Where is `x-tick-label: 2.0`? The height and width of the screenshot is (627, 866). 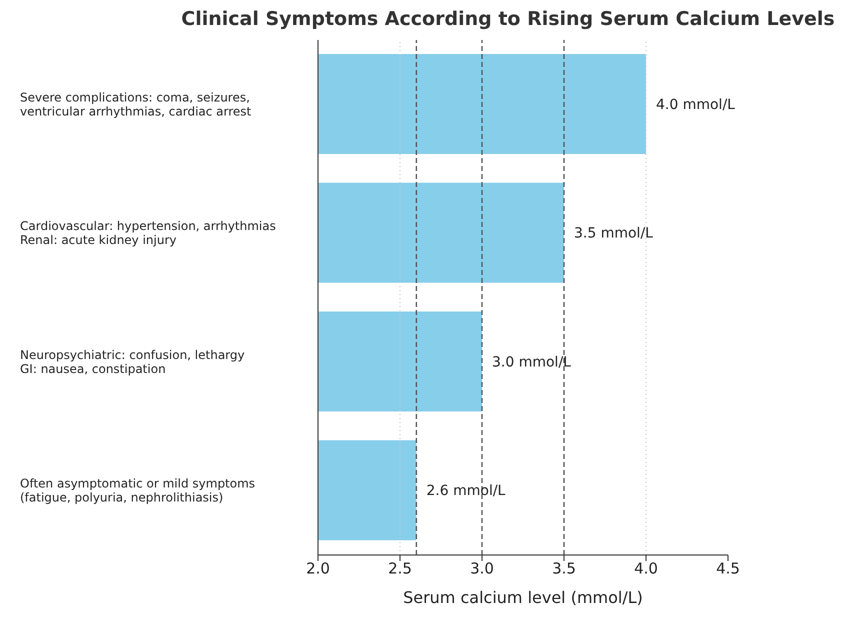
x-tick-label: 2.0 is located at coordinates (318, 569).